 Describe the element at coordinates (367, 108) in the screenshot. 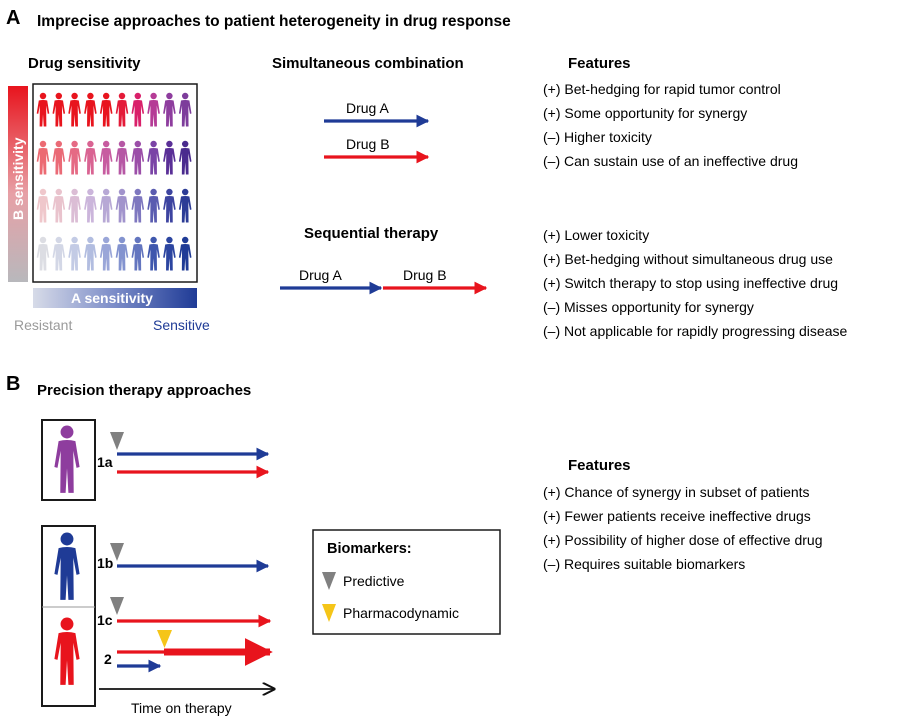

I see `simultaneous-drug-a-label: Drug A` at that location.